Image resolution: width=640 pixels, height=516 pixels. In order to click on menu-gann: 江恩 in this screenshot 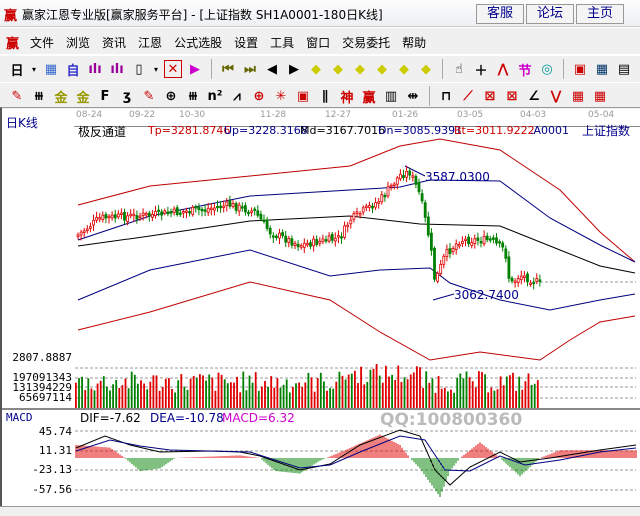, I will do `click(150, 43)`.